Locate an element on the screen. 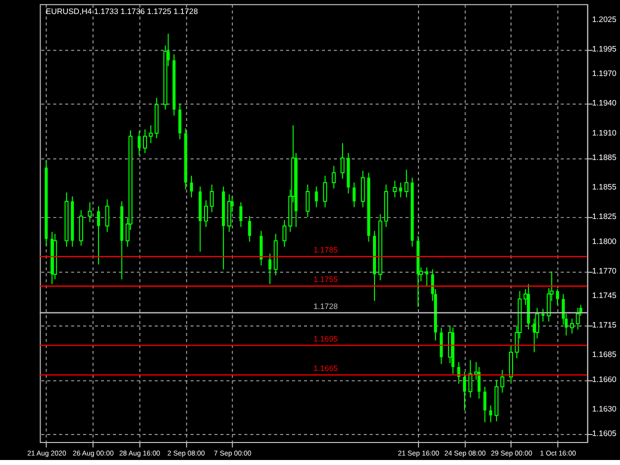  y-tick-label: 1.1825 is located at coordinates (605, 217).